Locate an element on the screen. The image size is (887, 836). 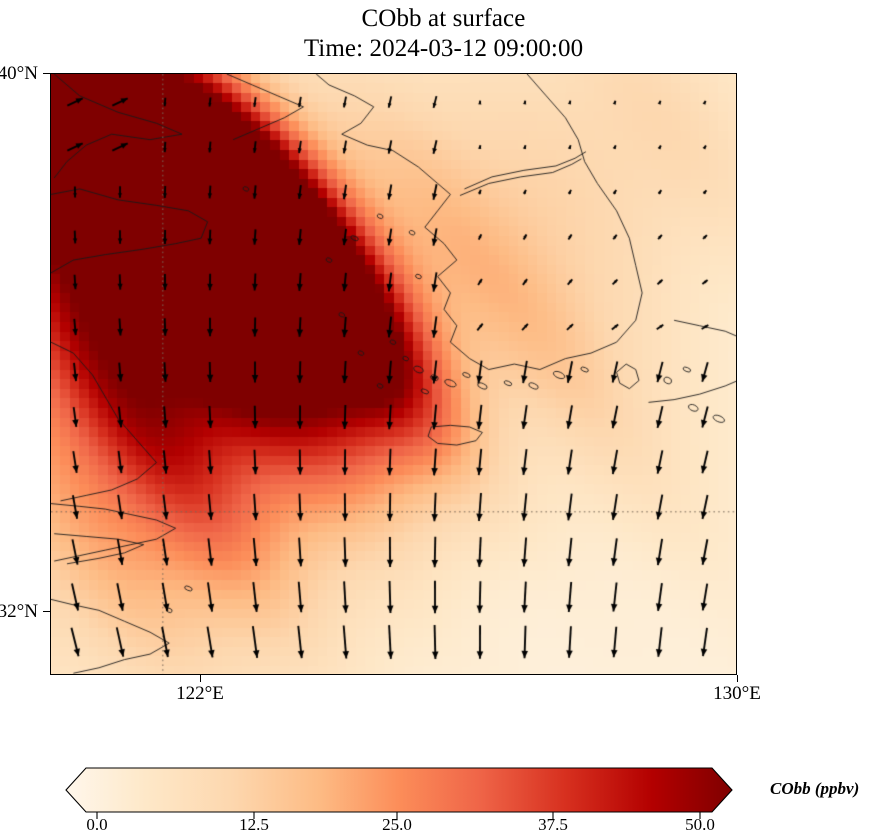
colorbar-unit-label: CObb (ppbv) is located at coordinates (815, 788).